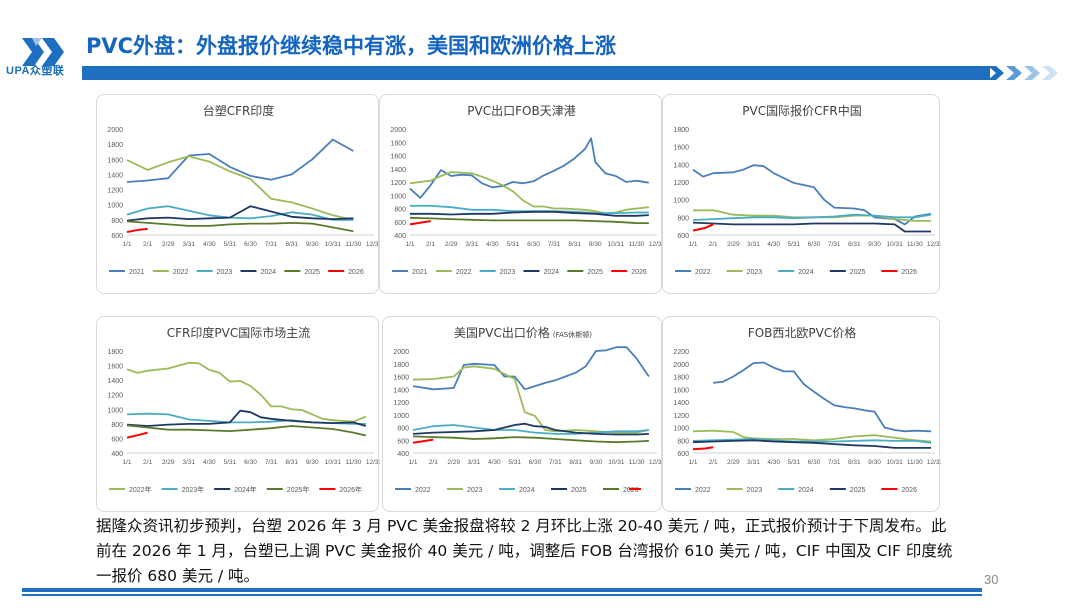 This screenshot has height=608, width=1080. What do you see at coordinates (193, 489) in the screenshot?
I see `legend-label: 2023年` at bounding box center [193, 489].